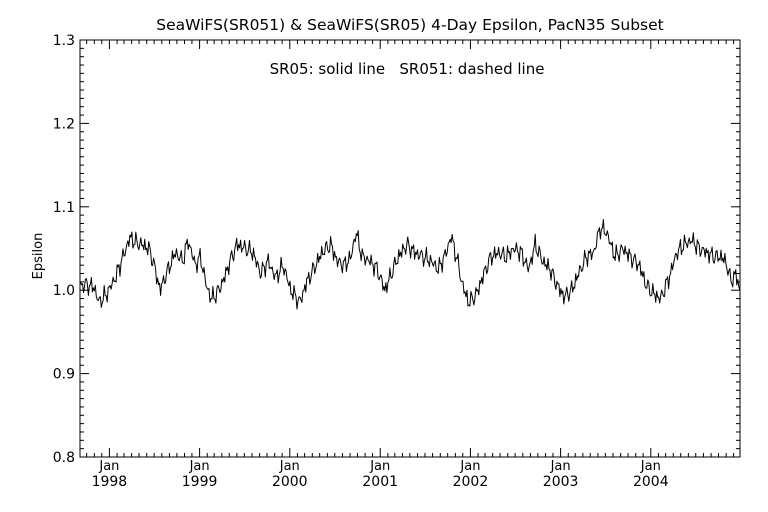 The height and width of the screenshot is (512, 768). What do you see at coordinates (38, 256) in the screenshot?
I see `y-axis-label: Epsilon` at bounding box center [38, 256].